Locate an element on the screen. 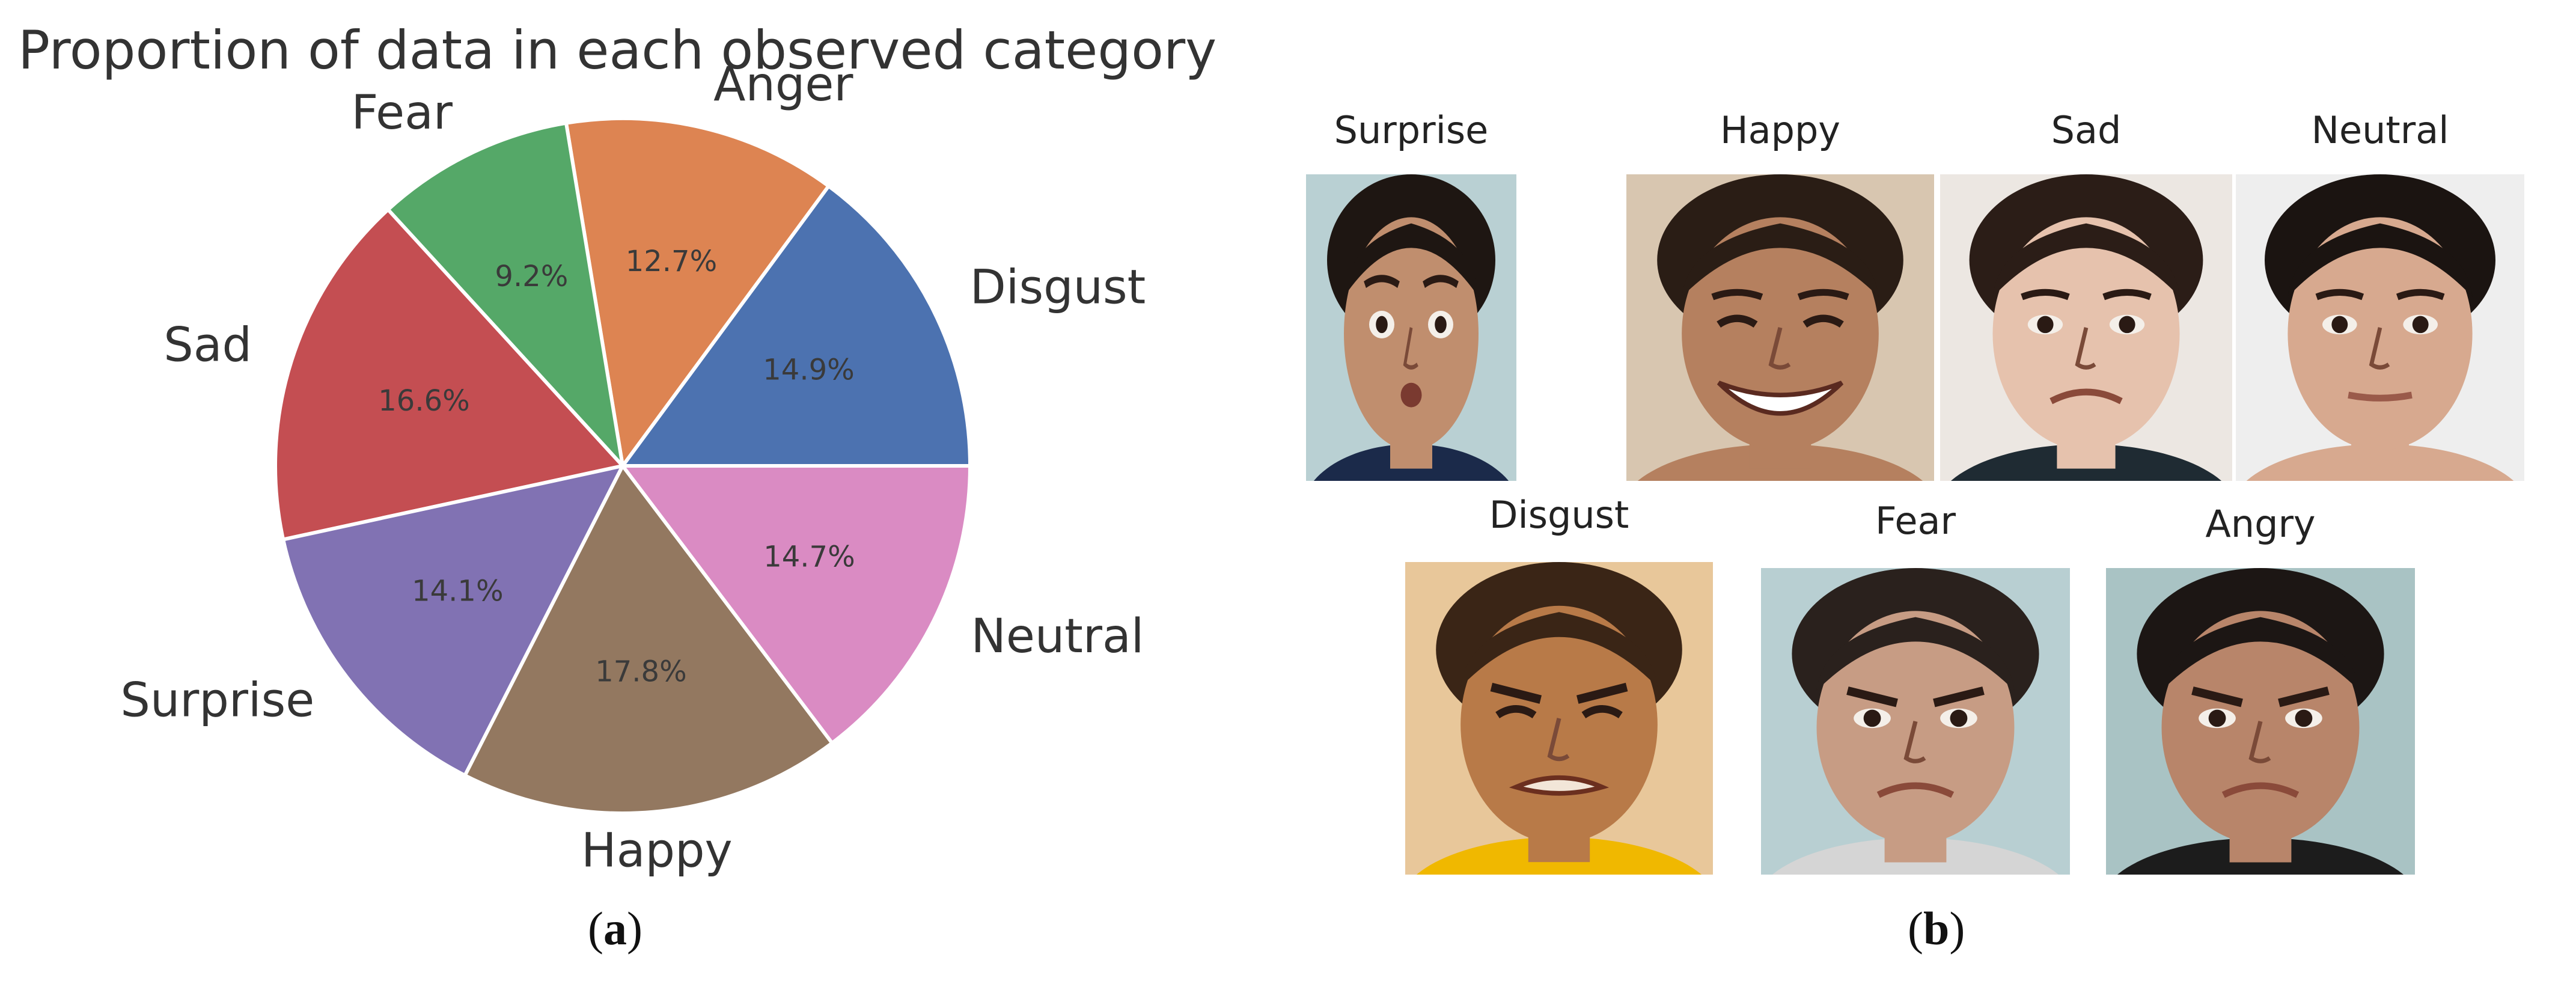 The width and height of the screenshot is (2576, 984). pie-category-label-happy: Happy is located at coordinates (657, 851).